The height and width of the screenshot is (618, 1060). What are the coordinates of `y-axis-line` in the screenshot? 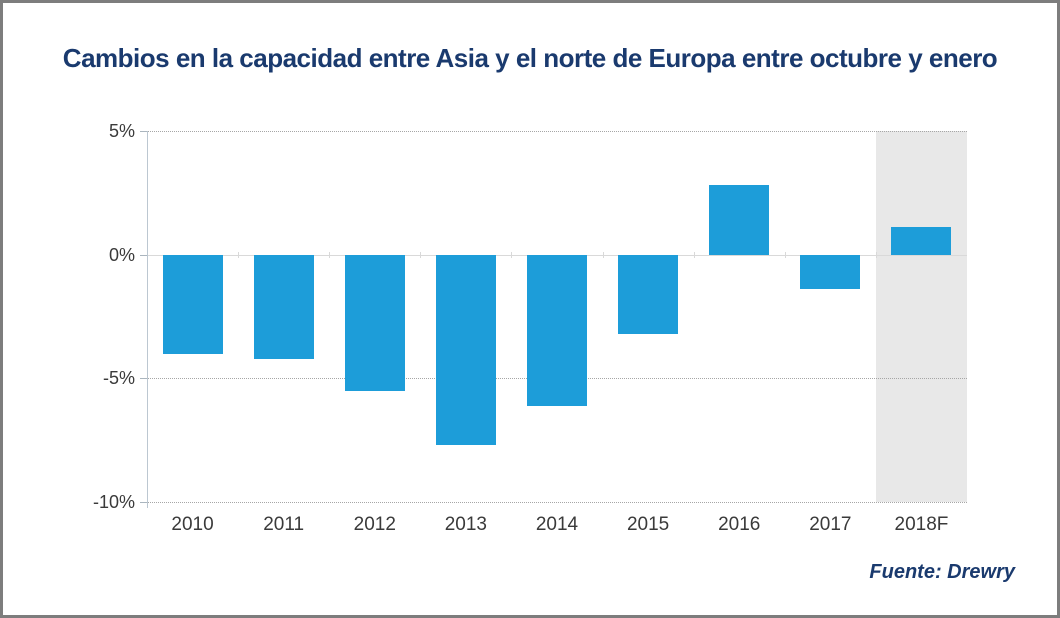 It's located at (147, 319).